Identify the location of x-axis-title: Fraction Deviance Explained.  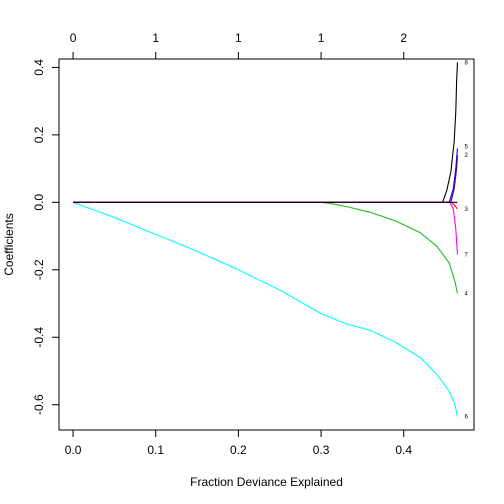
(266, 482).